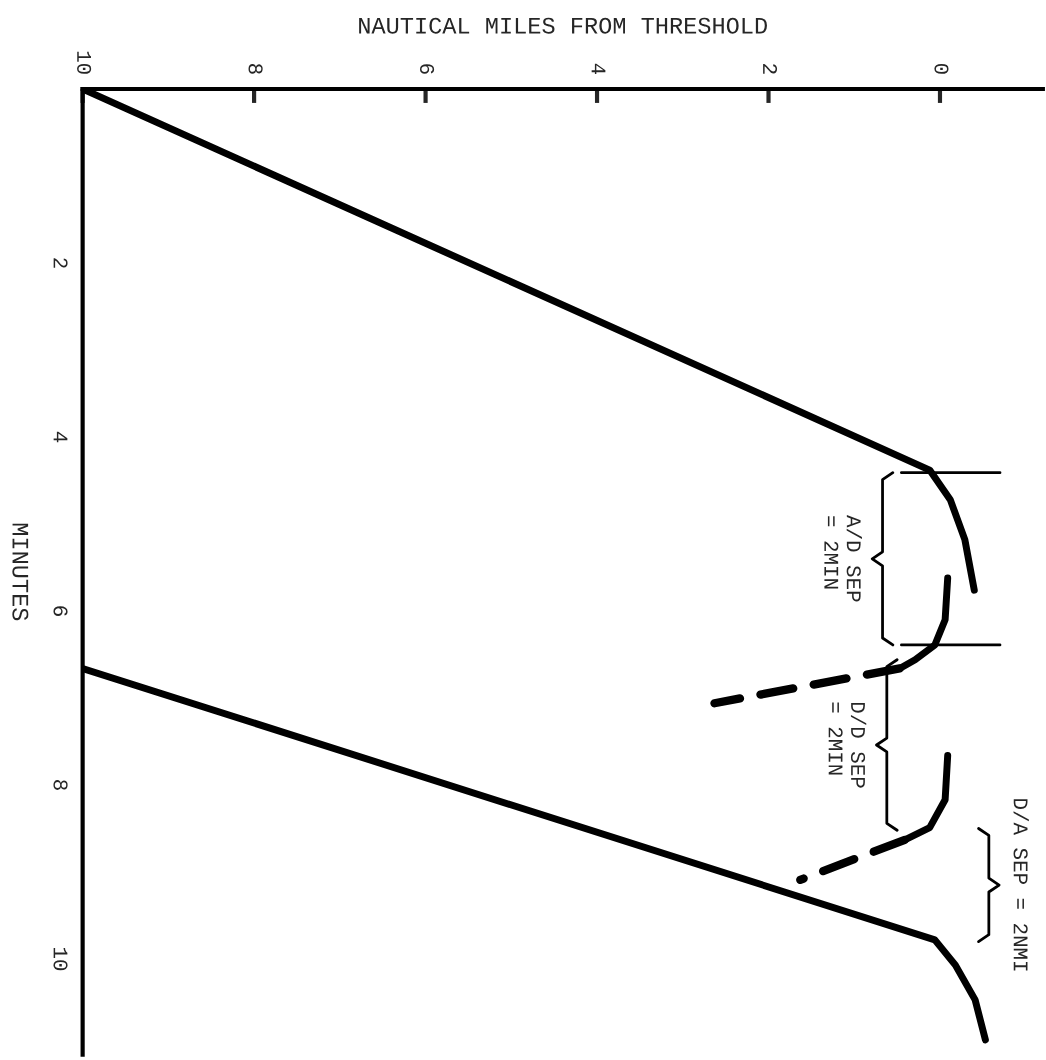 The width and height of the screenshot is (1046, 1060). I want to click on annotation: A/D SEP = 2MIN, so click(843, 558).